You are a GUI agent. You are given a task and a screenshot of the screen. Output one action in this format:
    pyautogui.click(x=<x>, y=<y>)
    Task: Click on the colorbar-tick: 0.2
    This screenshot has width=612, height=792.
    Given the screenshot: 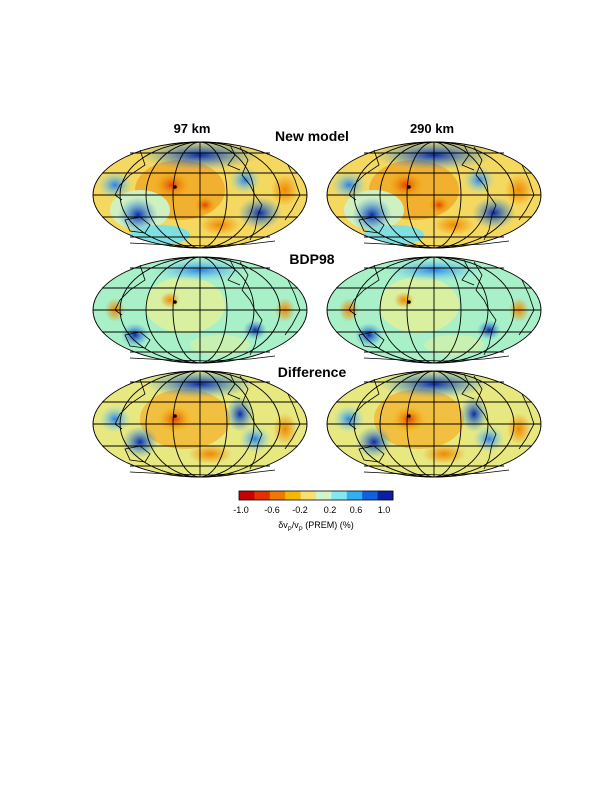 What is the action you would take?
    pyautogui.click(x=330, y=510)
    